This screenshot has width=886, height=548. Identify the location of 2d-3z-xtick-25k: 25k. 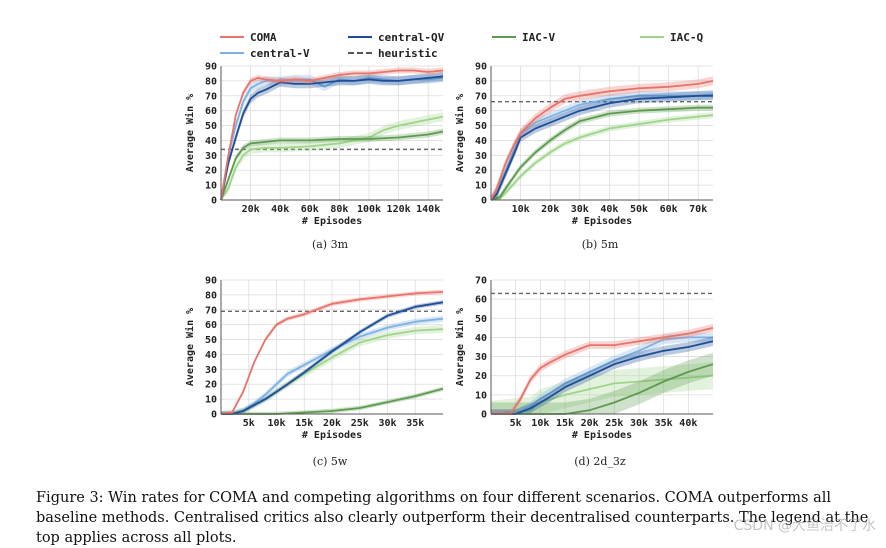
(614, 423).